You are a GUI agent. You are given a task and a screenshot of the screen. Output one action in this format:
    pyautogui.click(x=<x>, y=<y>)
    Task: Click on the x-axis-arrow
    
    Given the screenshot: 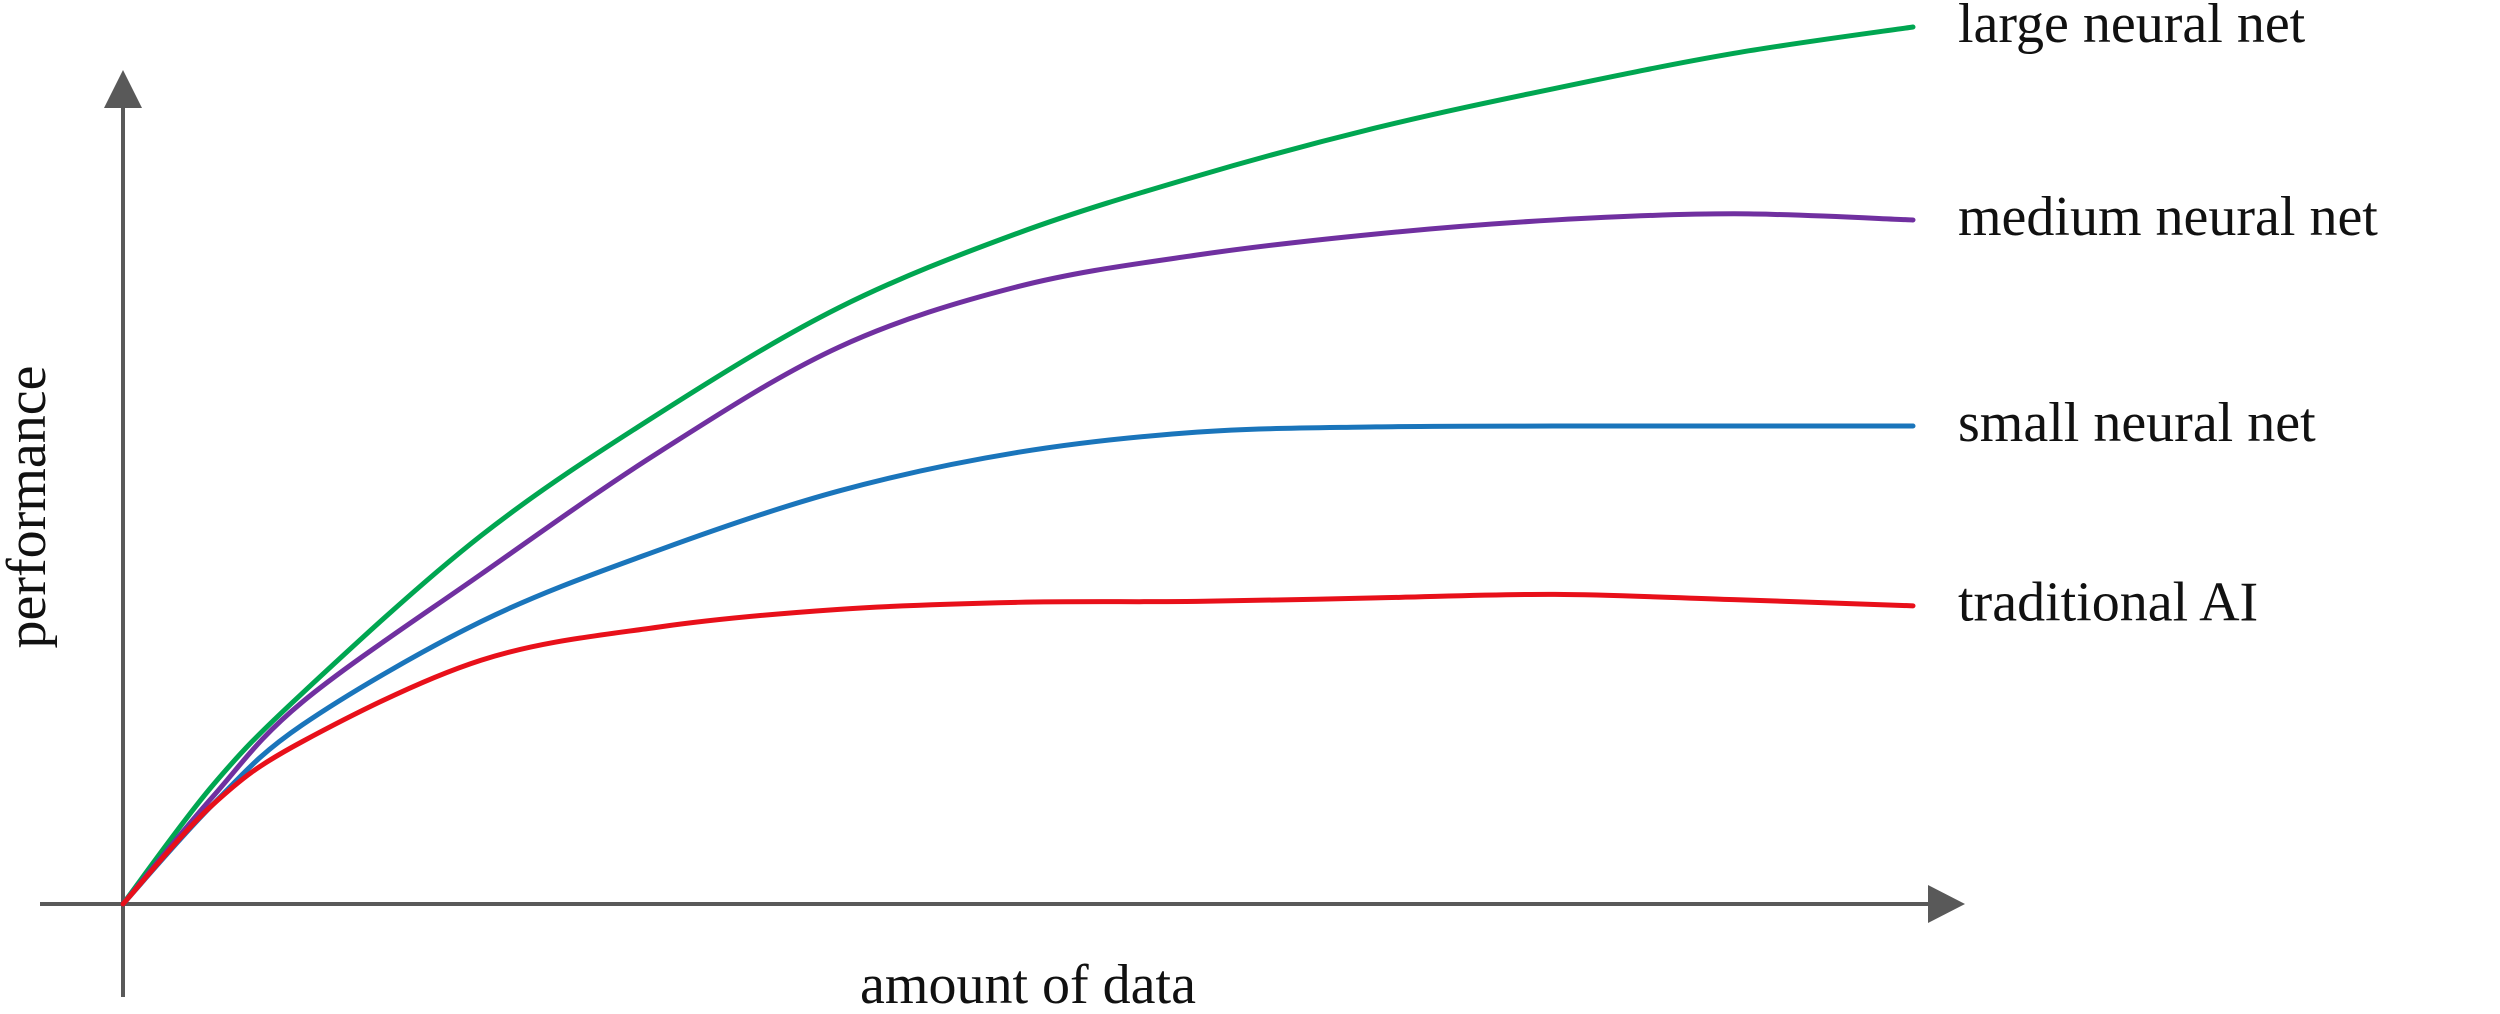 What is the action you would take?
    pyautogui.click(x=1946, y=904)
    